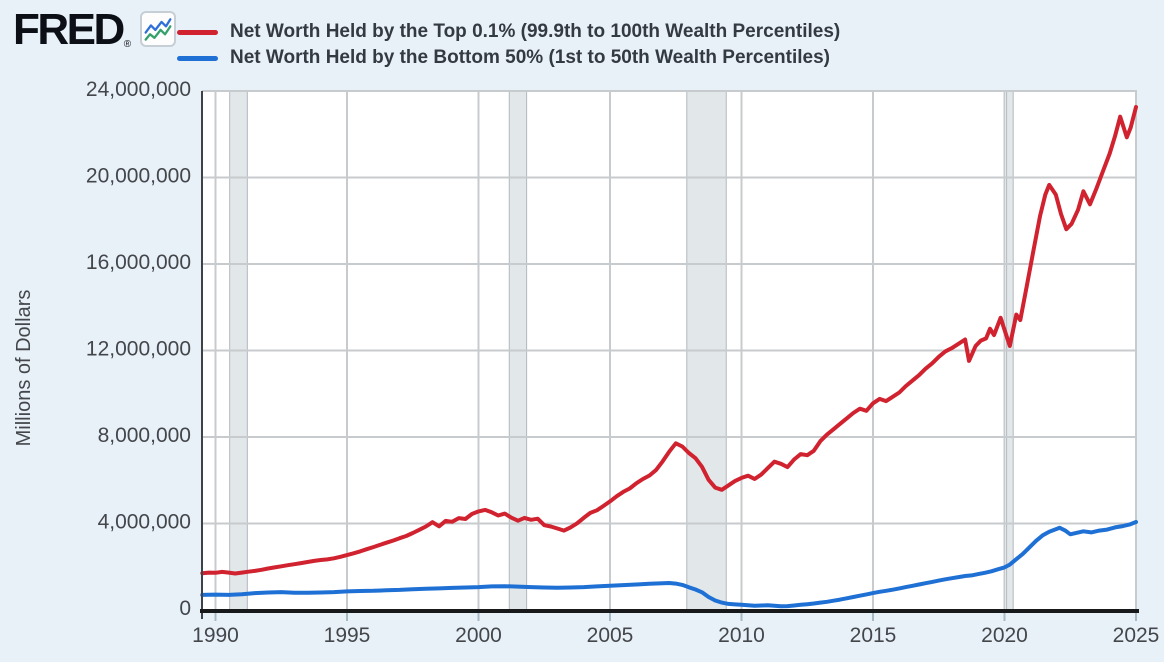  Describe the element at coordinates (741, 635) in the screenshot. I see `x-tick-label: 2010` at that location.